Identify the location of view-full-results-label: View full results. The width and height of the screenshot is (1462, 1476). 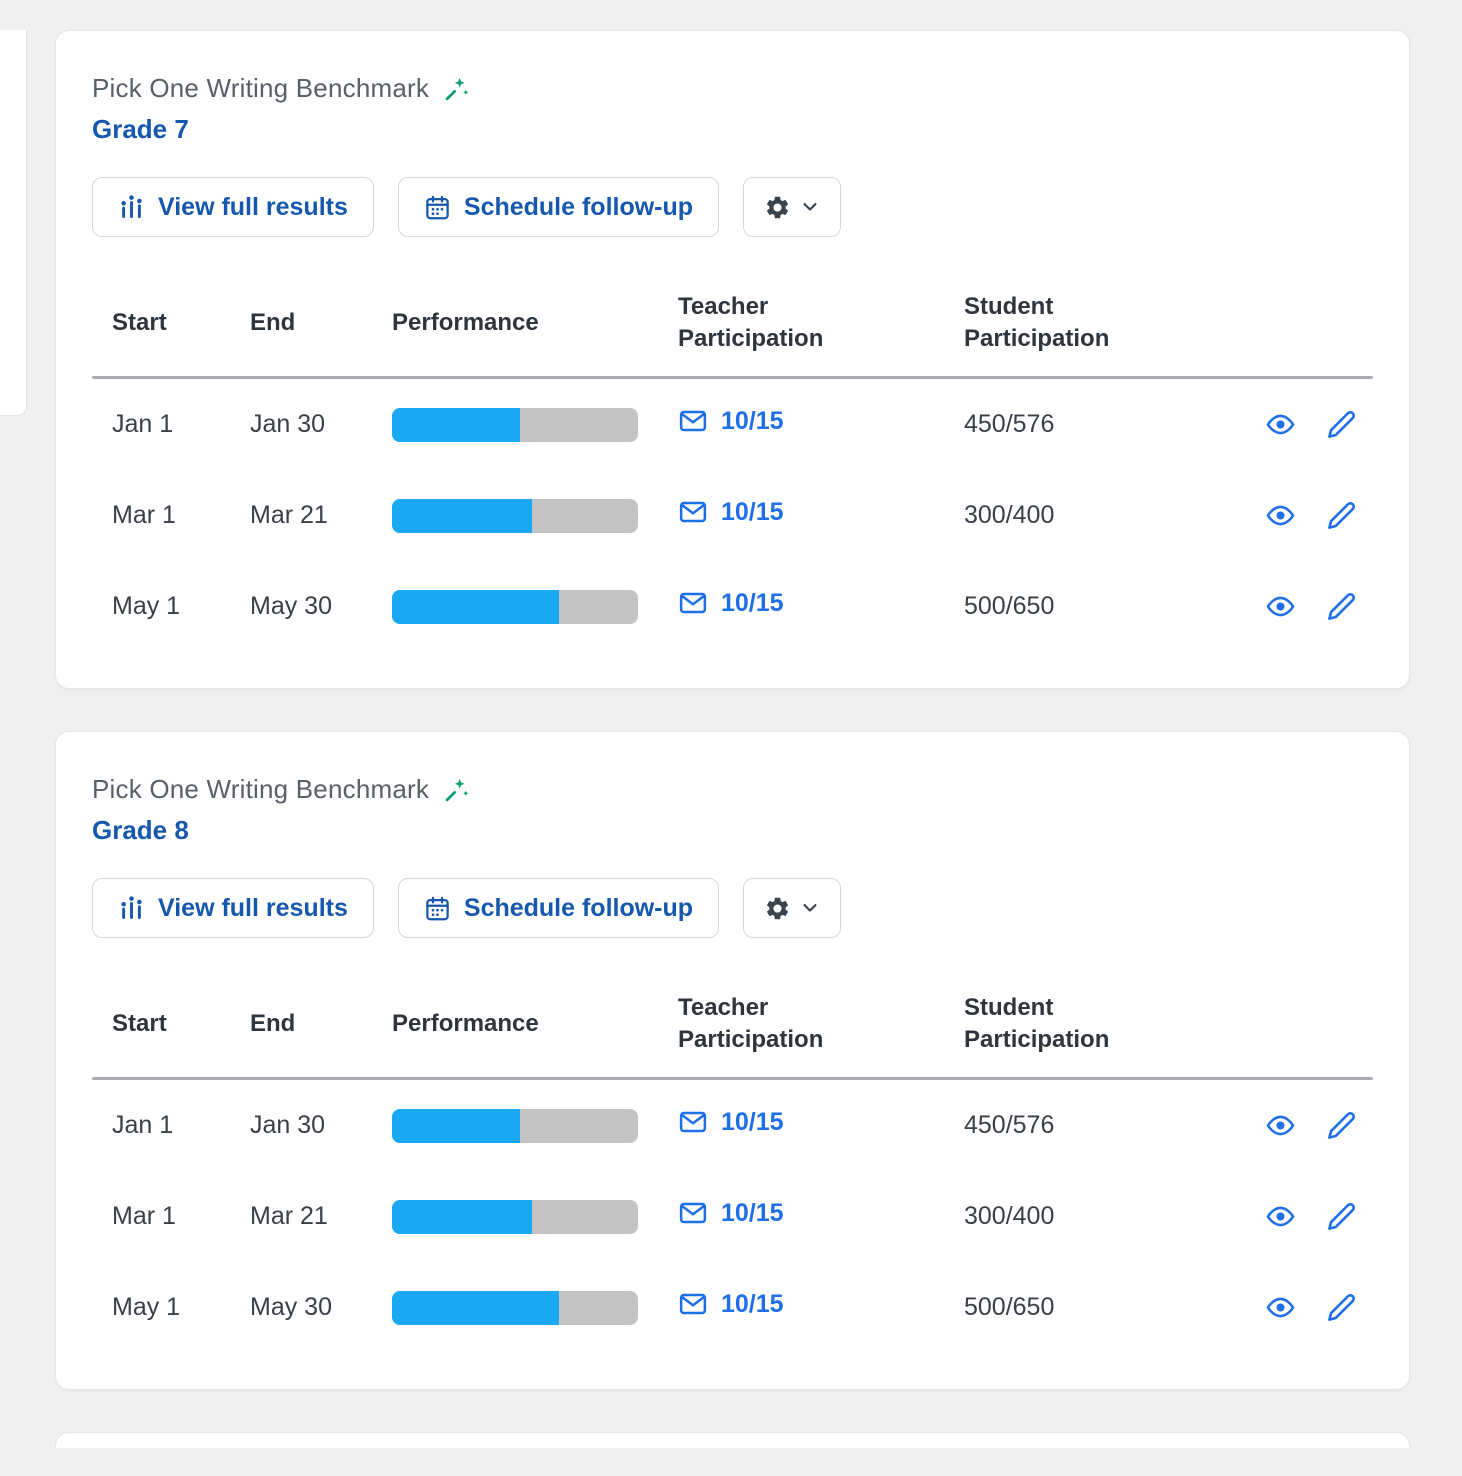
(253, 206).